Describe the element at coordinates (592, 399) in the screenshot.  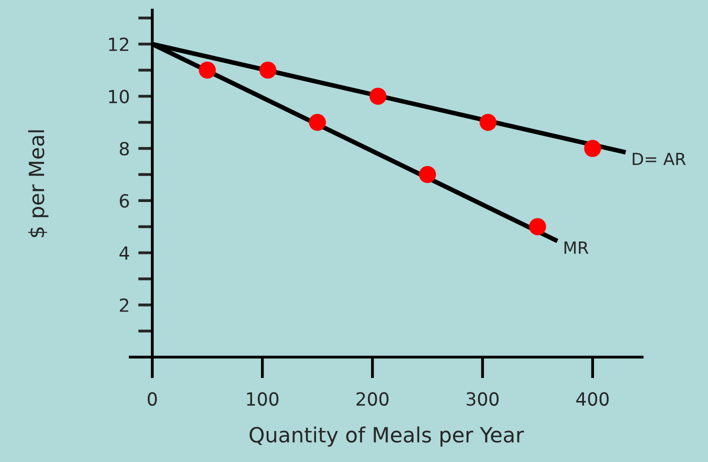
I see `x-tick-label: 400` at that location.